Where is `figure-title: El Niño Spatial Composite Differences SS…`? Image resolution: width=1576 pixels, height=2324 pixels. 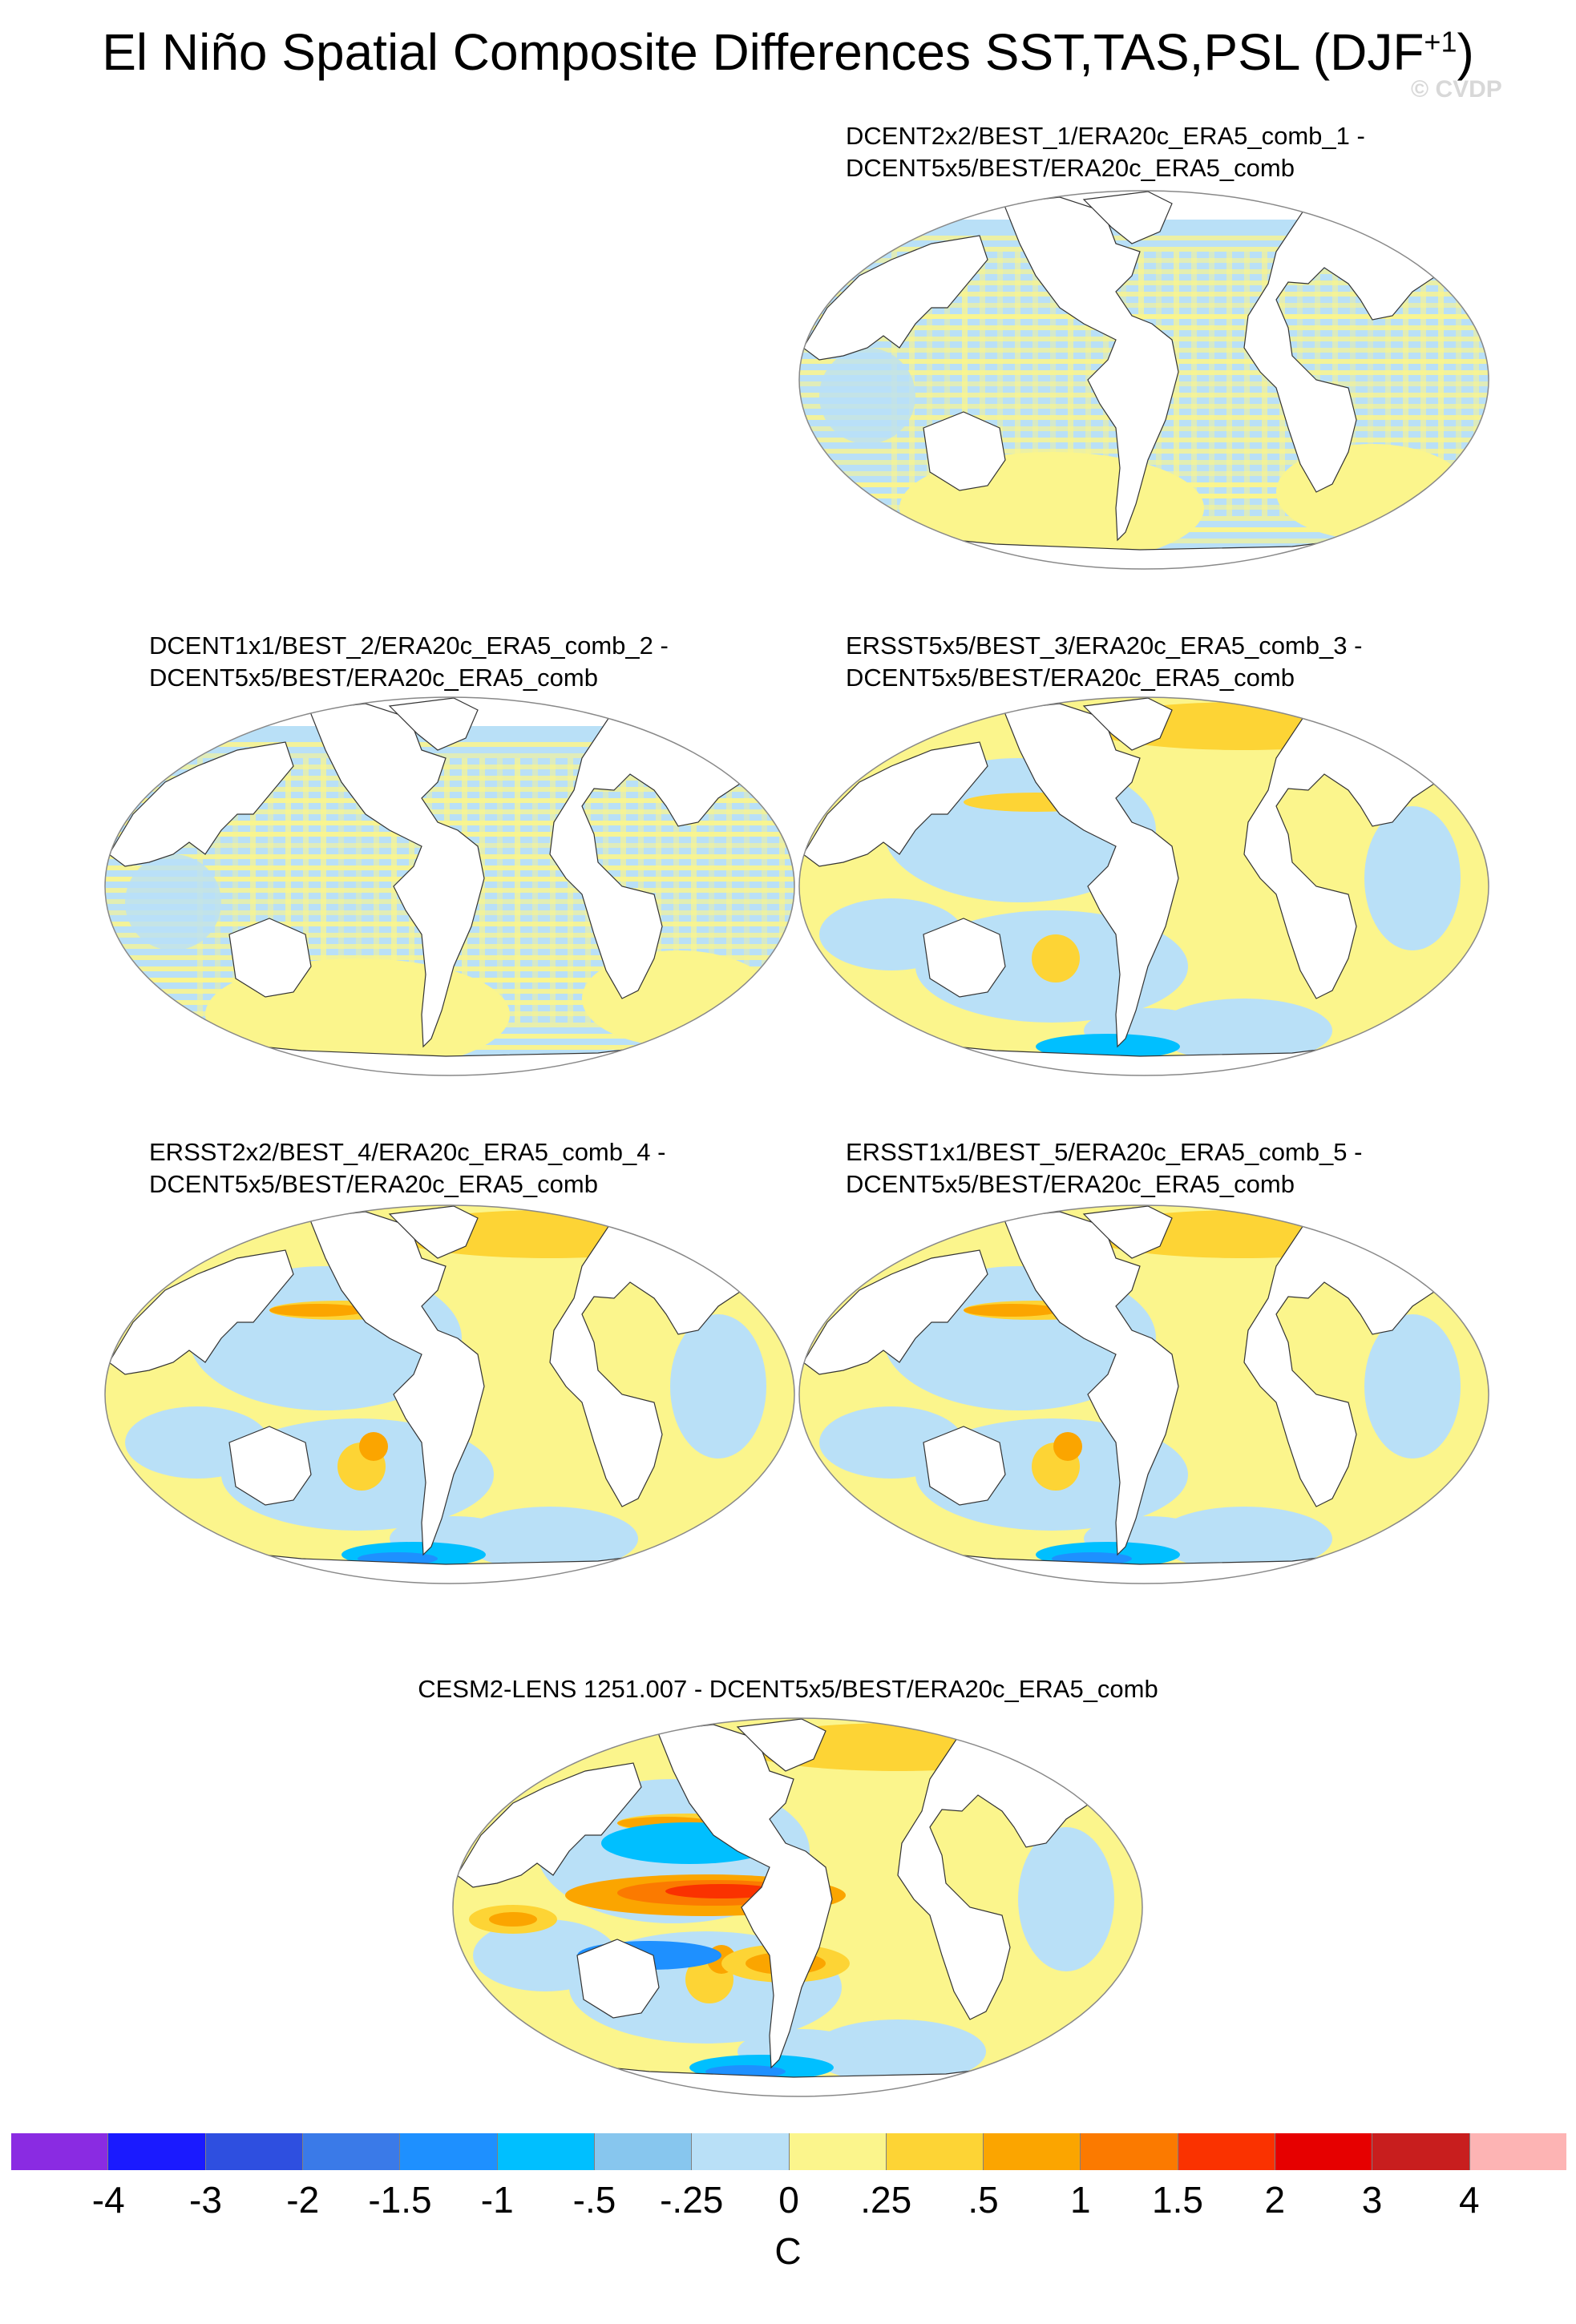
figure-title: El Niño Spatial Composite Differences SS… is located at coordinates (788, 52).